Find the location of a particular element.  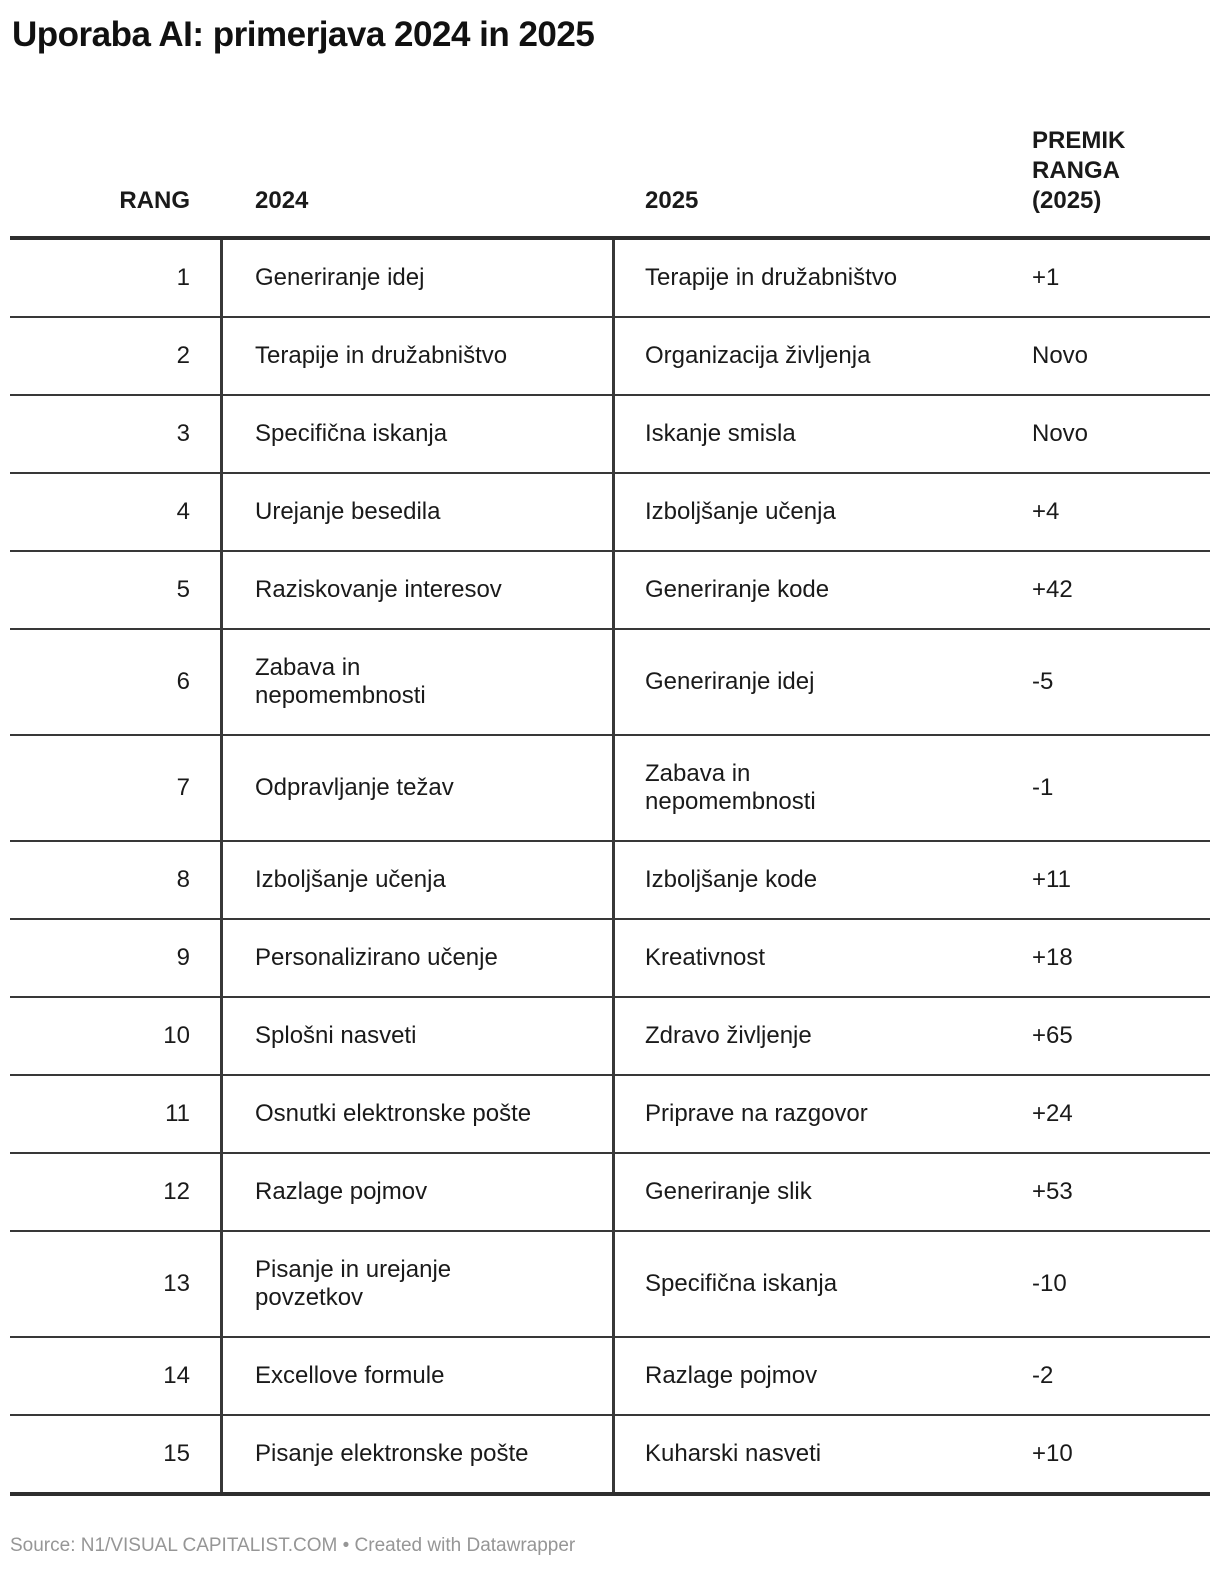

rank-cell: 14 is located at coordinates (176, 1375).